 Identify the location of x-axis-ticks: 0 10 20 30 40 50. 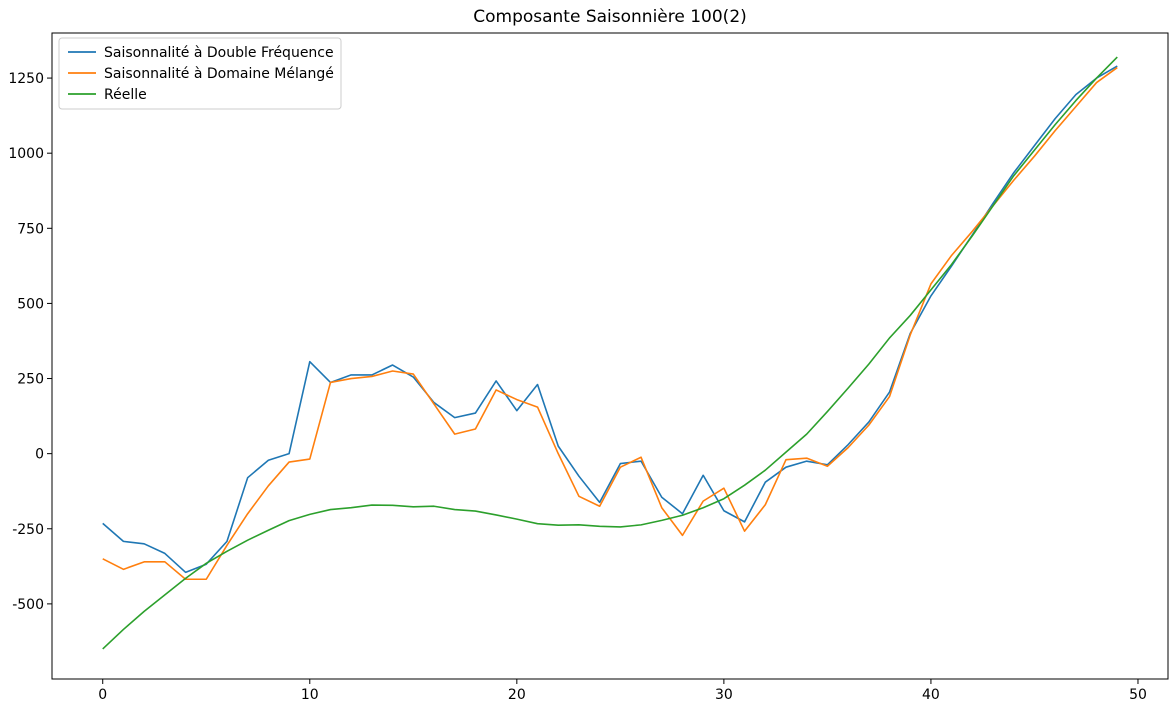
(622, 691).